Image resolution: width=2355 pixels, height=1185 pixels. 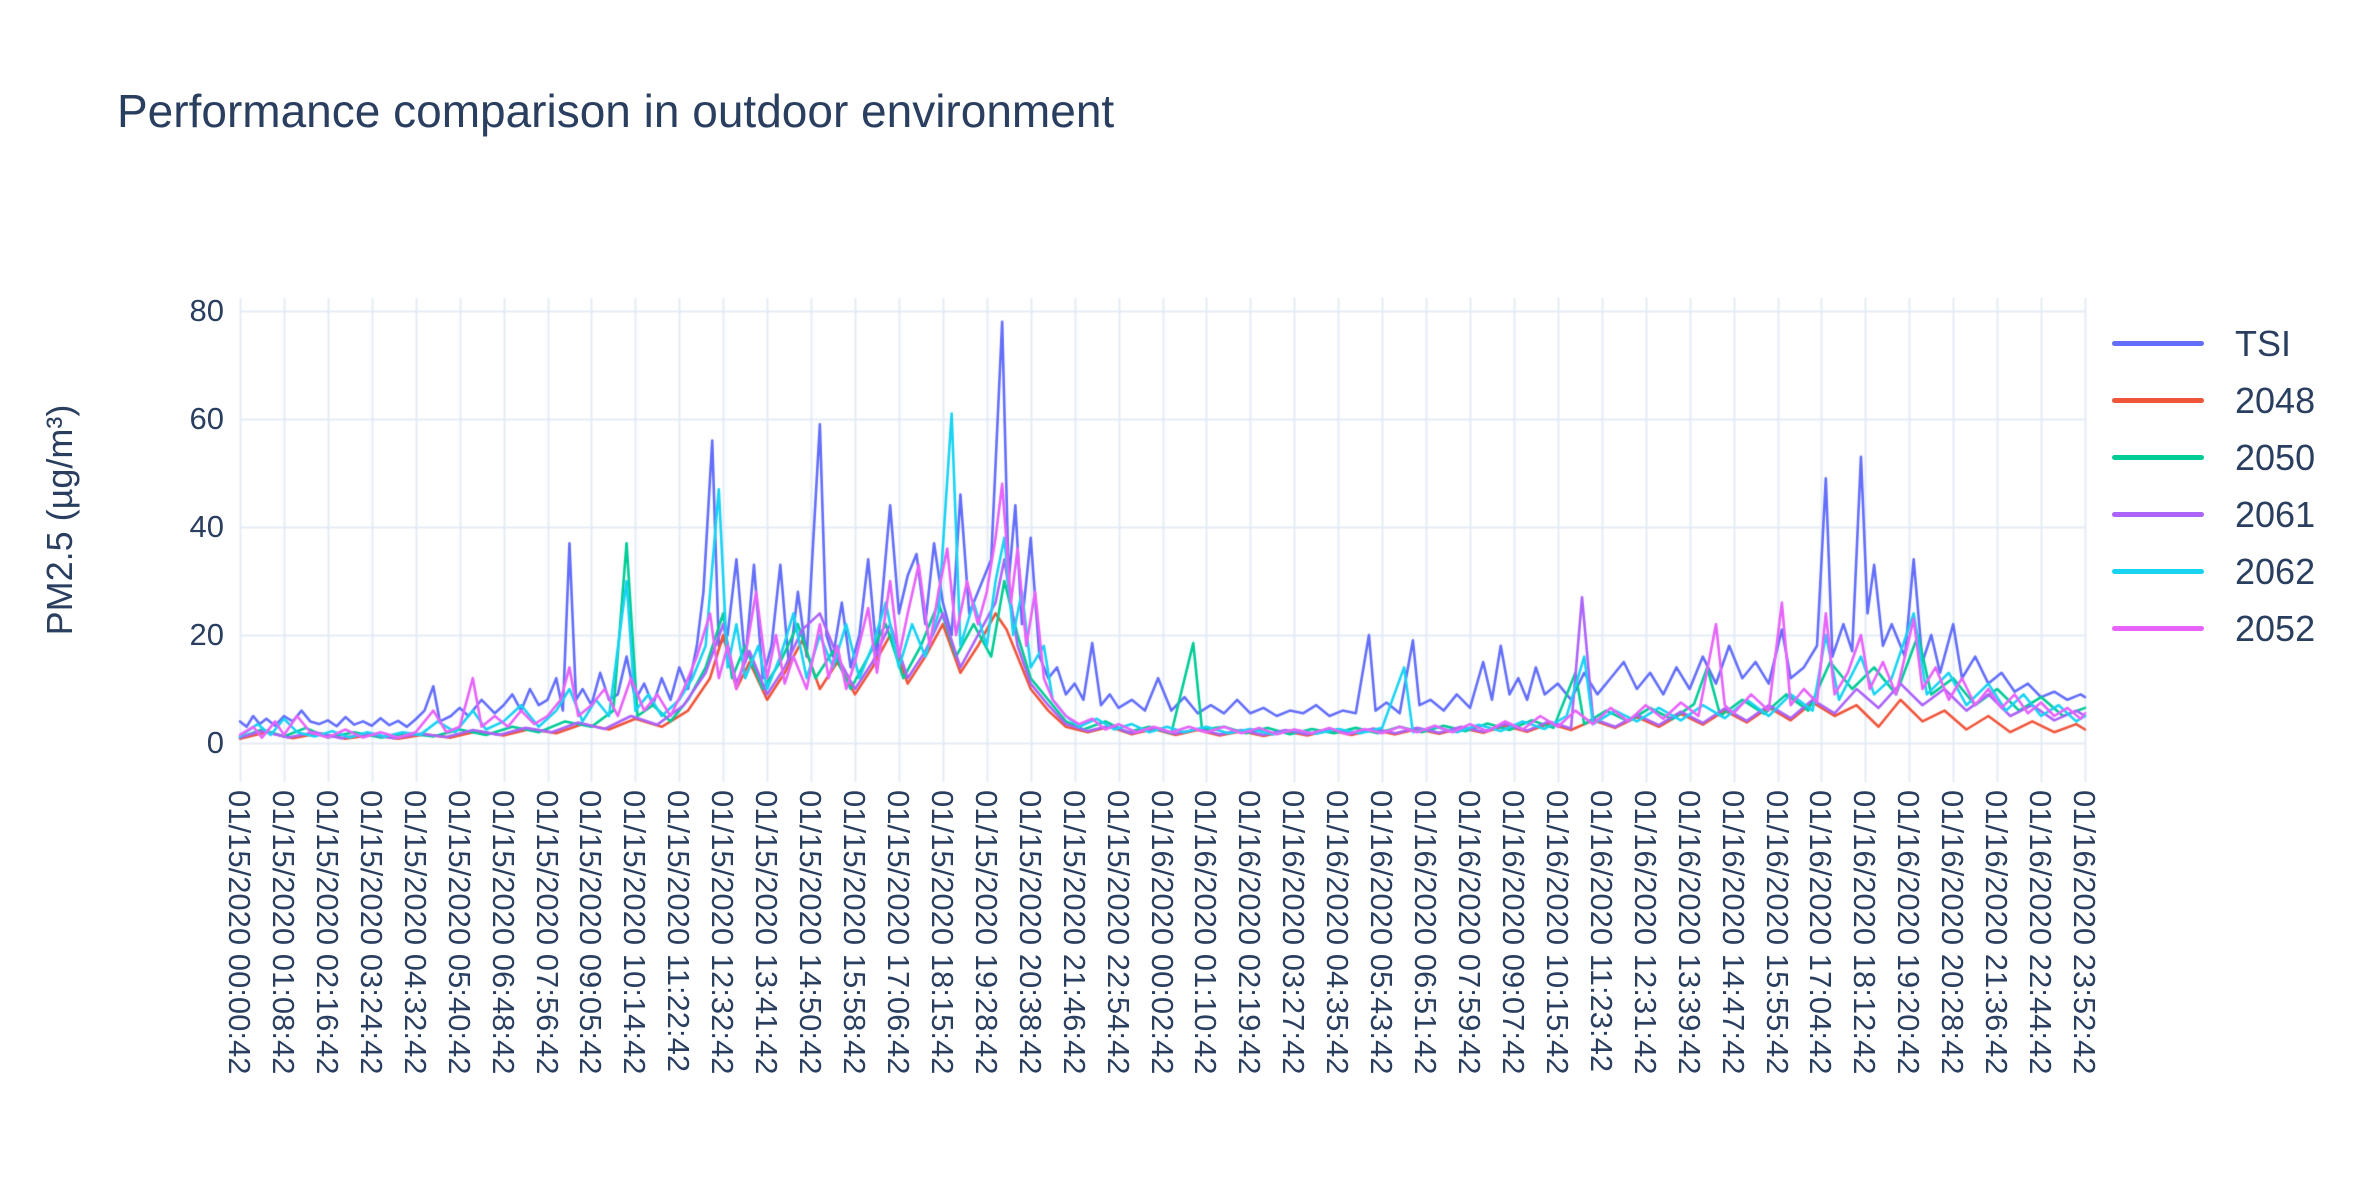 What do you see at coordinates (2213, 343) in the screenshot?
I see `legend-item-TSI: TSI` at bounding box center [2213, 343].